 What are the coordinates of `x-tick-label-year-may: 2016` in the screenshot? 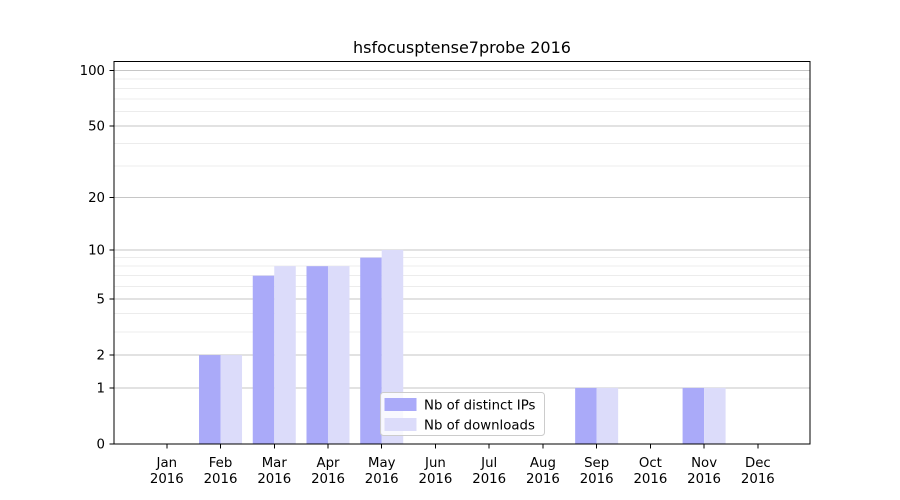 It's located at (382, 479).